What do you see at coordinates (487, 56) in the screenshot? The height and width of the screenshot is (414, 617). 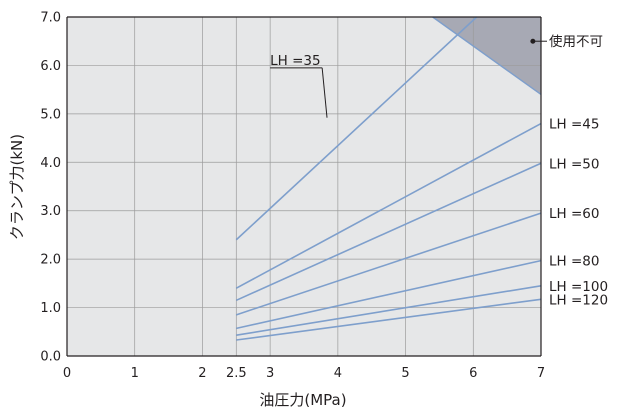 I see `unusable-boundary` at bounding box center [487, 56].